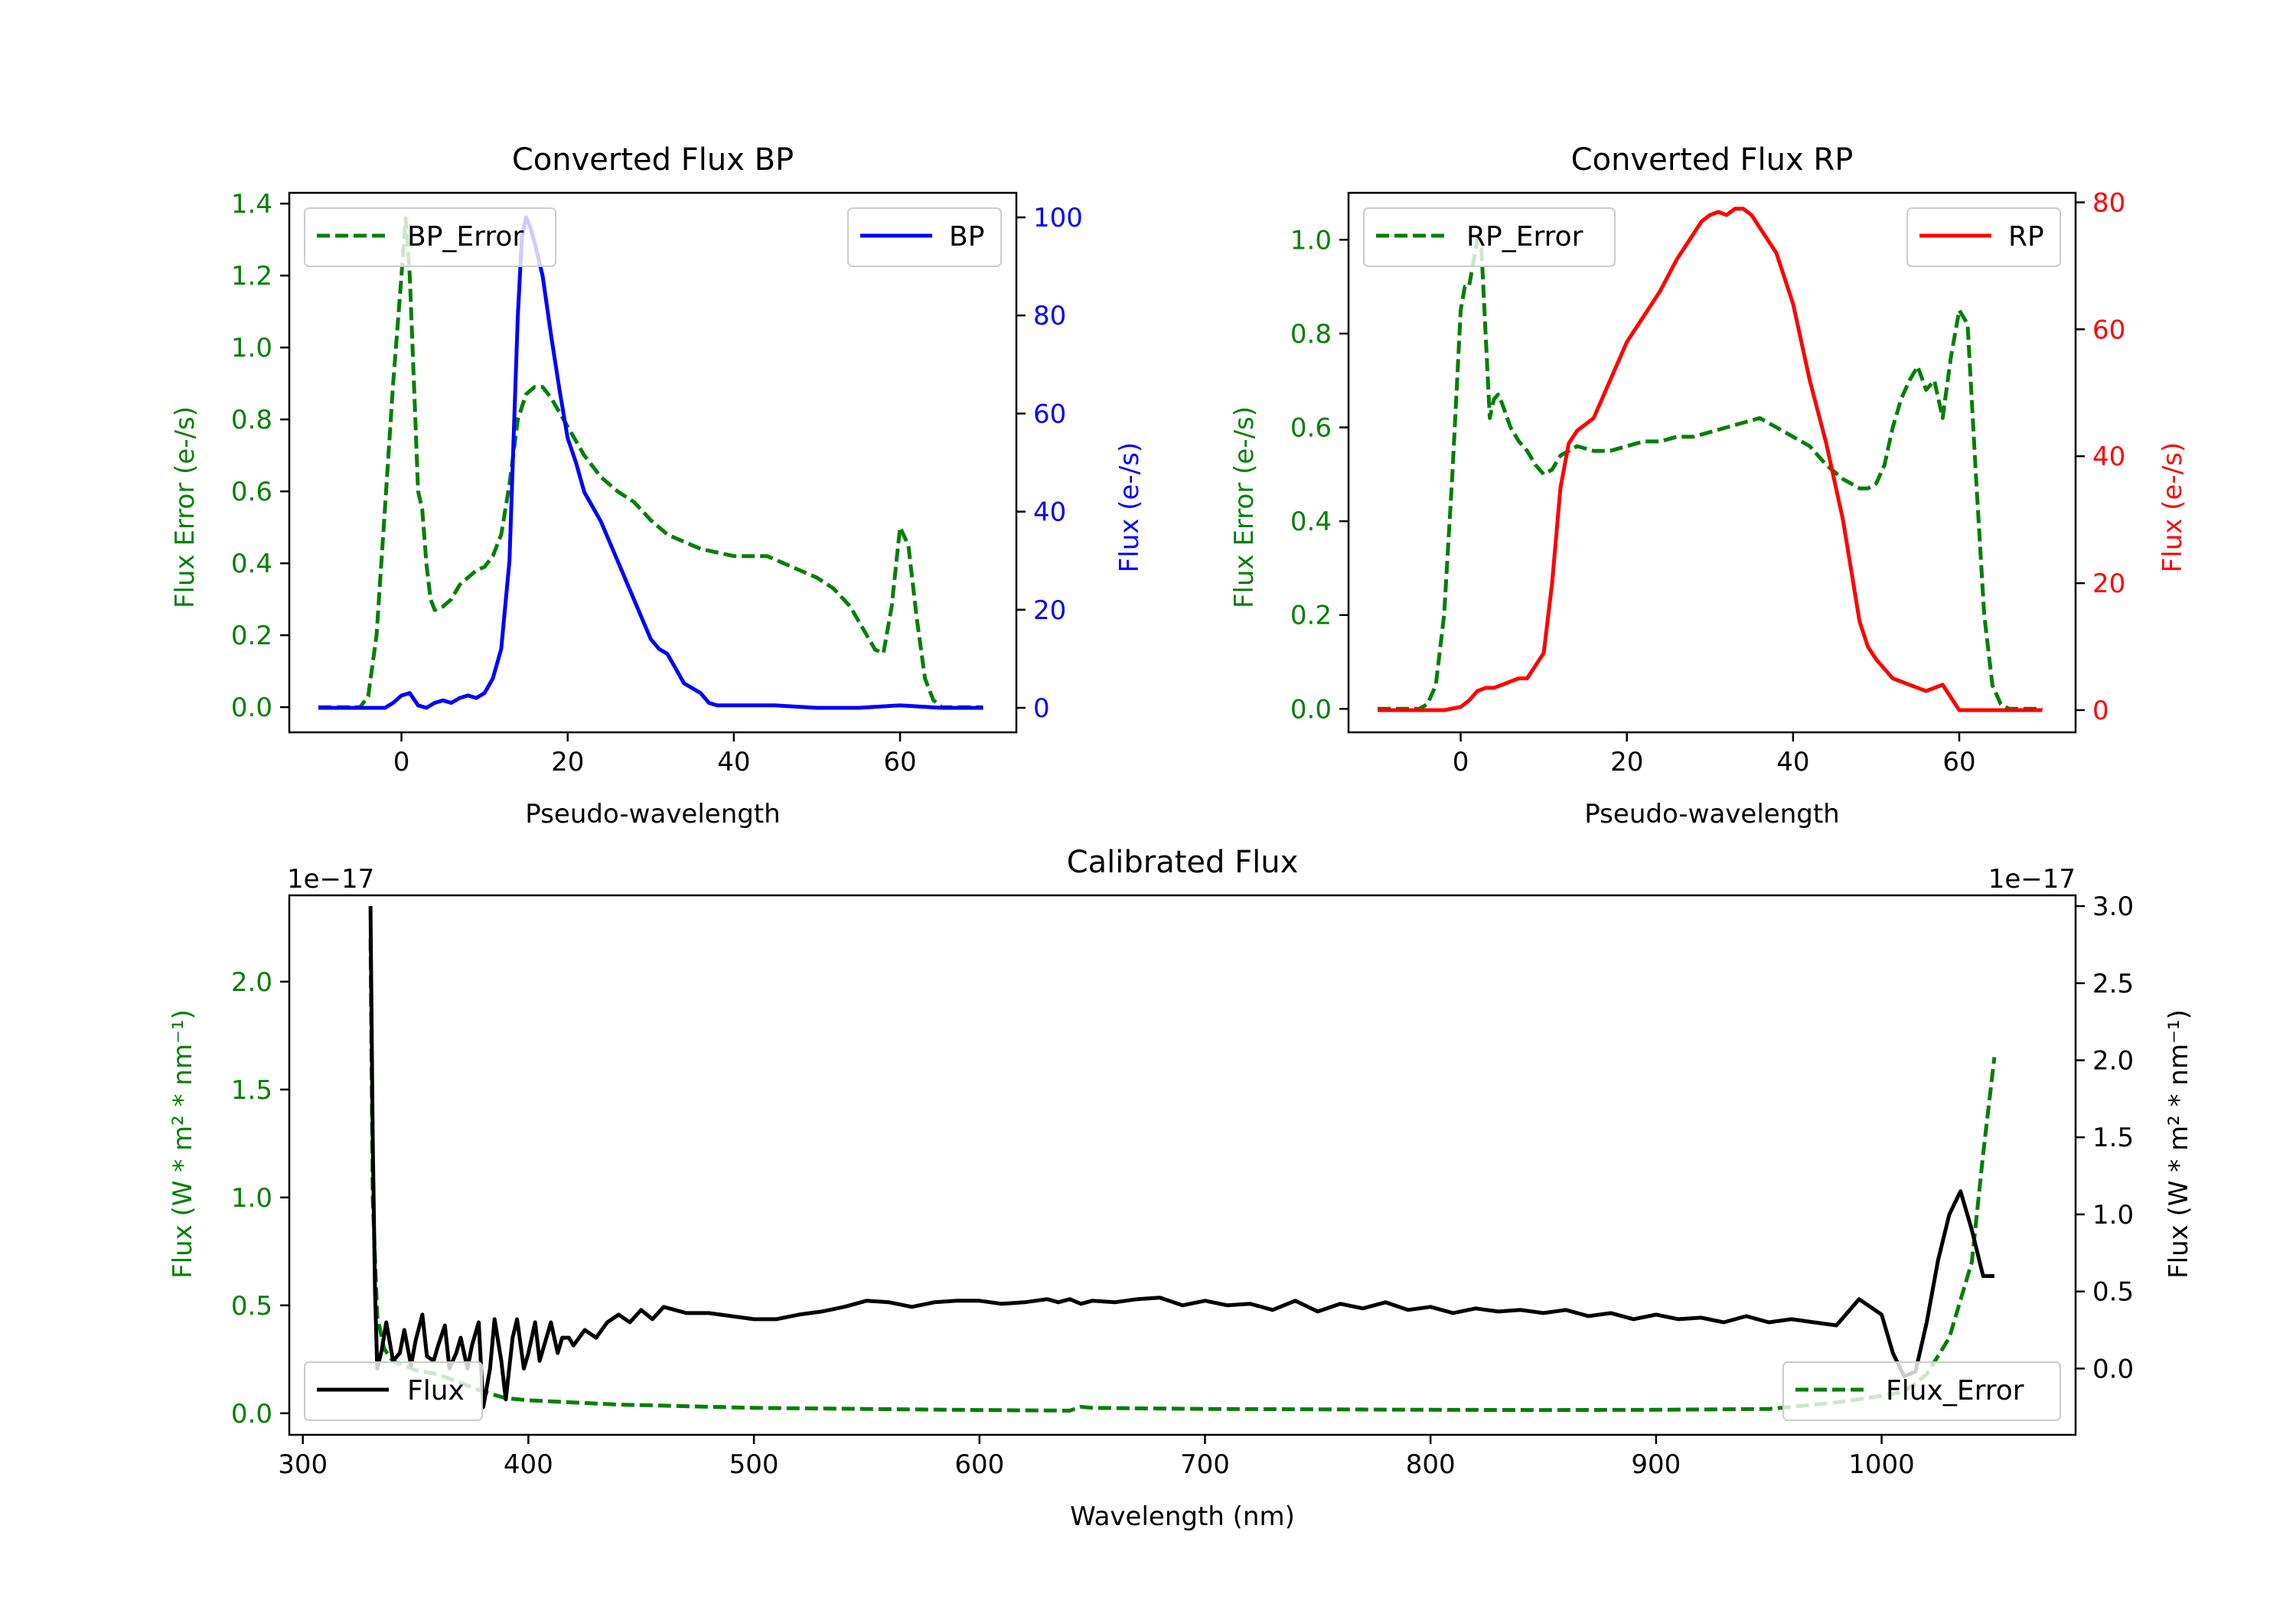  Describe the element at coordinates (653, 160) in the screenshot. I see `chart-title: Converted Flux BP` at that location.